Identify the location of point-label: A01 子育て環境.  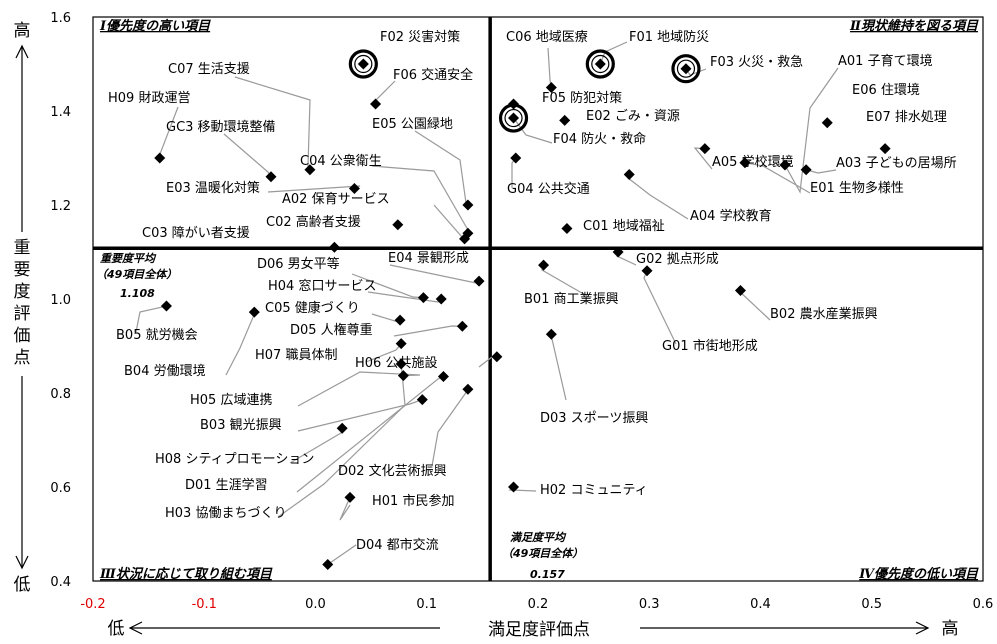
(885, 61).